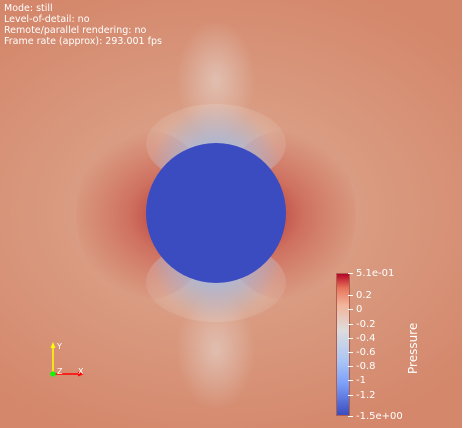 The width and height of the screenshot is (474, 428). I want to click on y-axis-arrowhead, so click(53, 345).